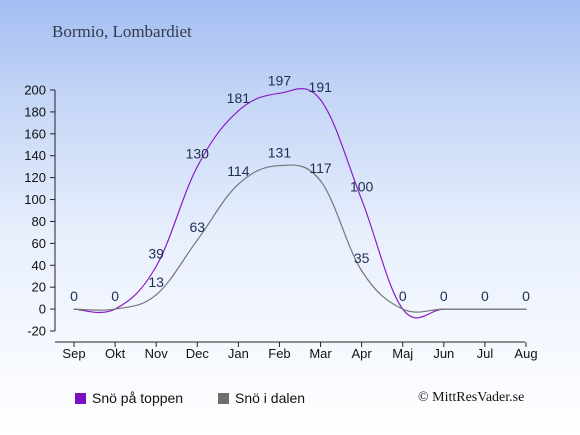  I want to click on y-tick-label: 200, so click(35, 90).